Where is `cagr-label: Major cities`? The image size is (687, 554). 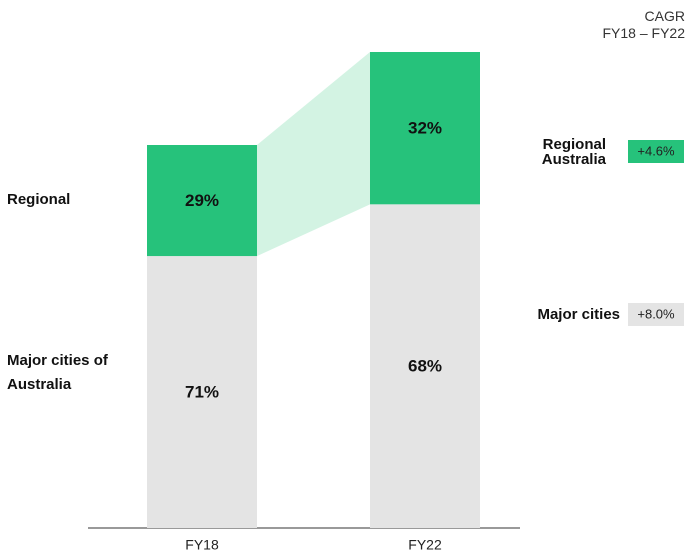 cagr-label: Major cities is located at coordinates (578, 314).